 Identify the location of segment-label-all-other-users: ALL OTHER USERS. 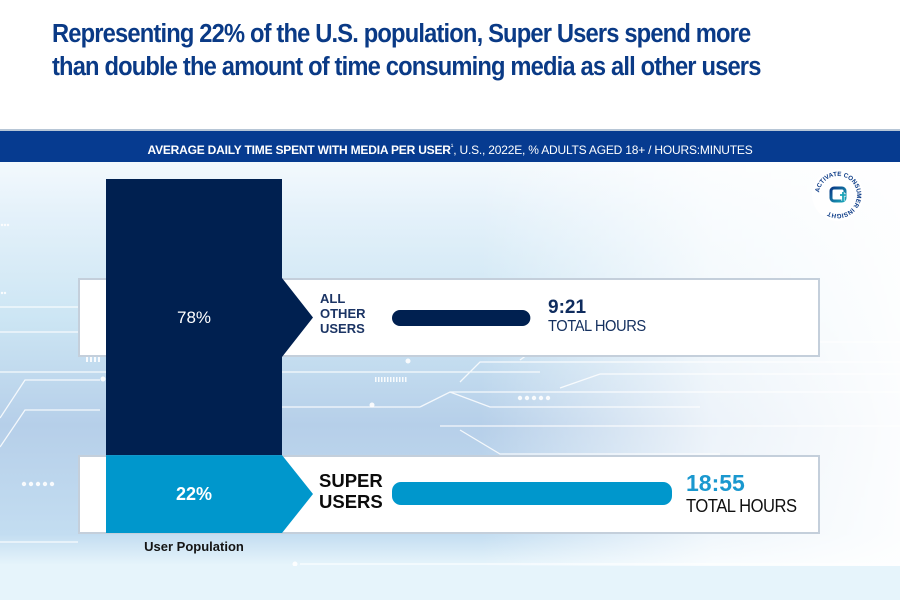
(343, 313).